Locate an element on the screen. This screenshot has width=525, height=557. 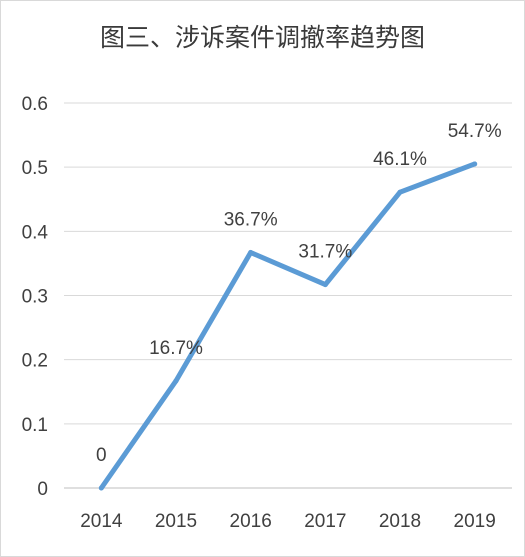
x-tick-label: 2015 is located at coordinates (176, 521).